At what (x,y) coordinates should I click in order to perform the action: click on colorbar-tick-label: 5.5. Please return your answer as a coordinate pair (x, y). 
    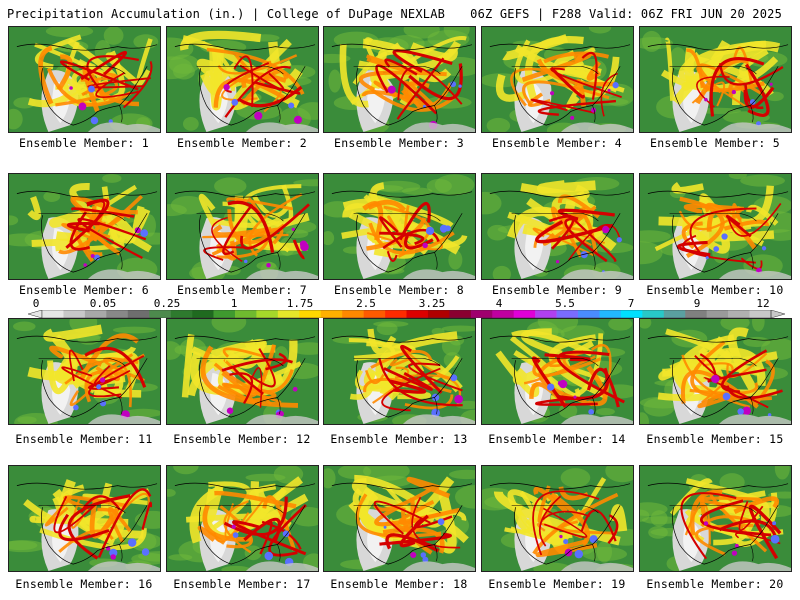
    Looking at the image, I should click on (565, 303).